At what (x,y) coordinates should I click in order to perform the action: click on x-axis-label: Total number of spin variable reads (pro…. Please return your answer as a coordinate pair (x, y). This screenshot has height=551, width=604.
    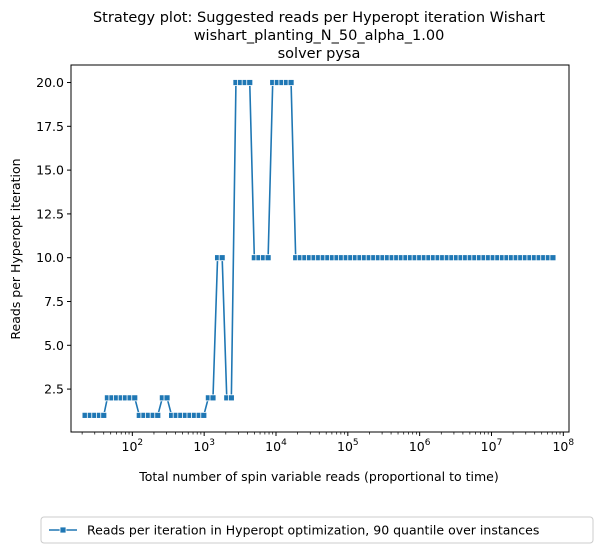
    Looking at the image, I should click on (318, 476).